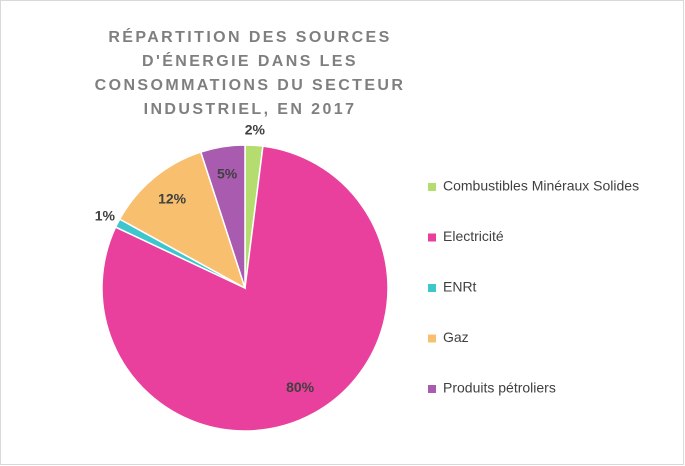 Image resolution: width=685 pixels, height=466 pixels. What do you see at coordinates (541, 186) in the screenshot?
I see `legend-label: Combustibles Minéraux Solides` at bounding box center [541, 186].